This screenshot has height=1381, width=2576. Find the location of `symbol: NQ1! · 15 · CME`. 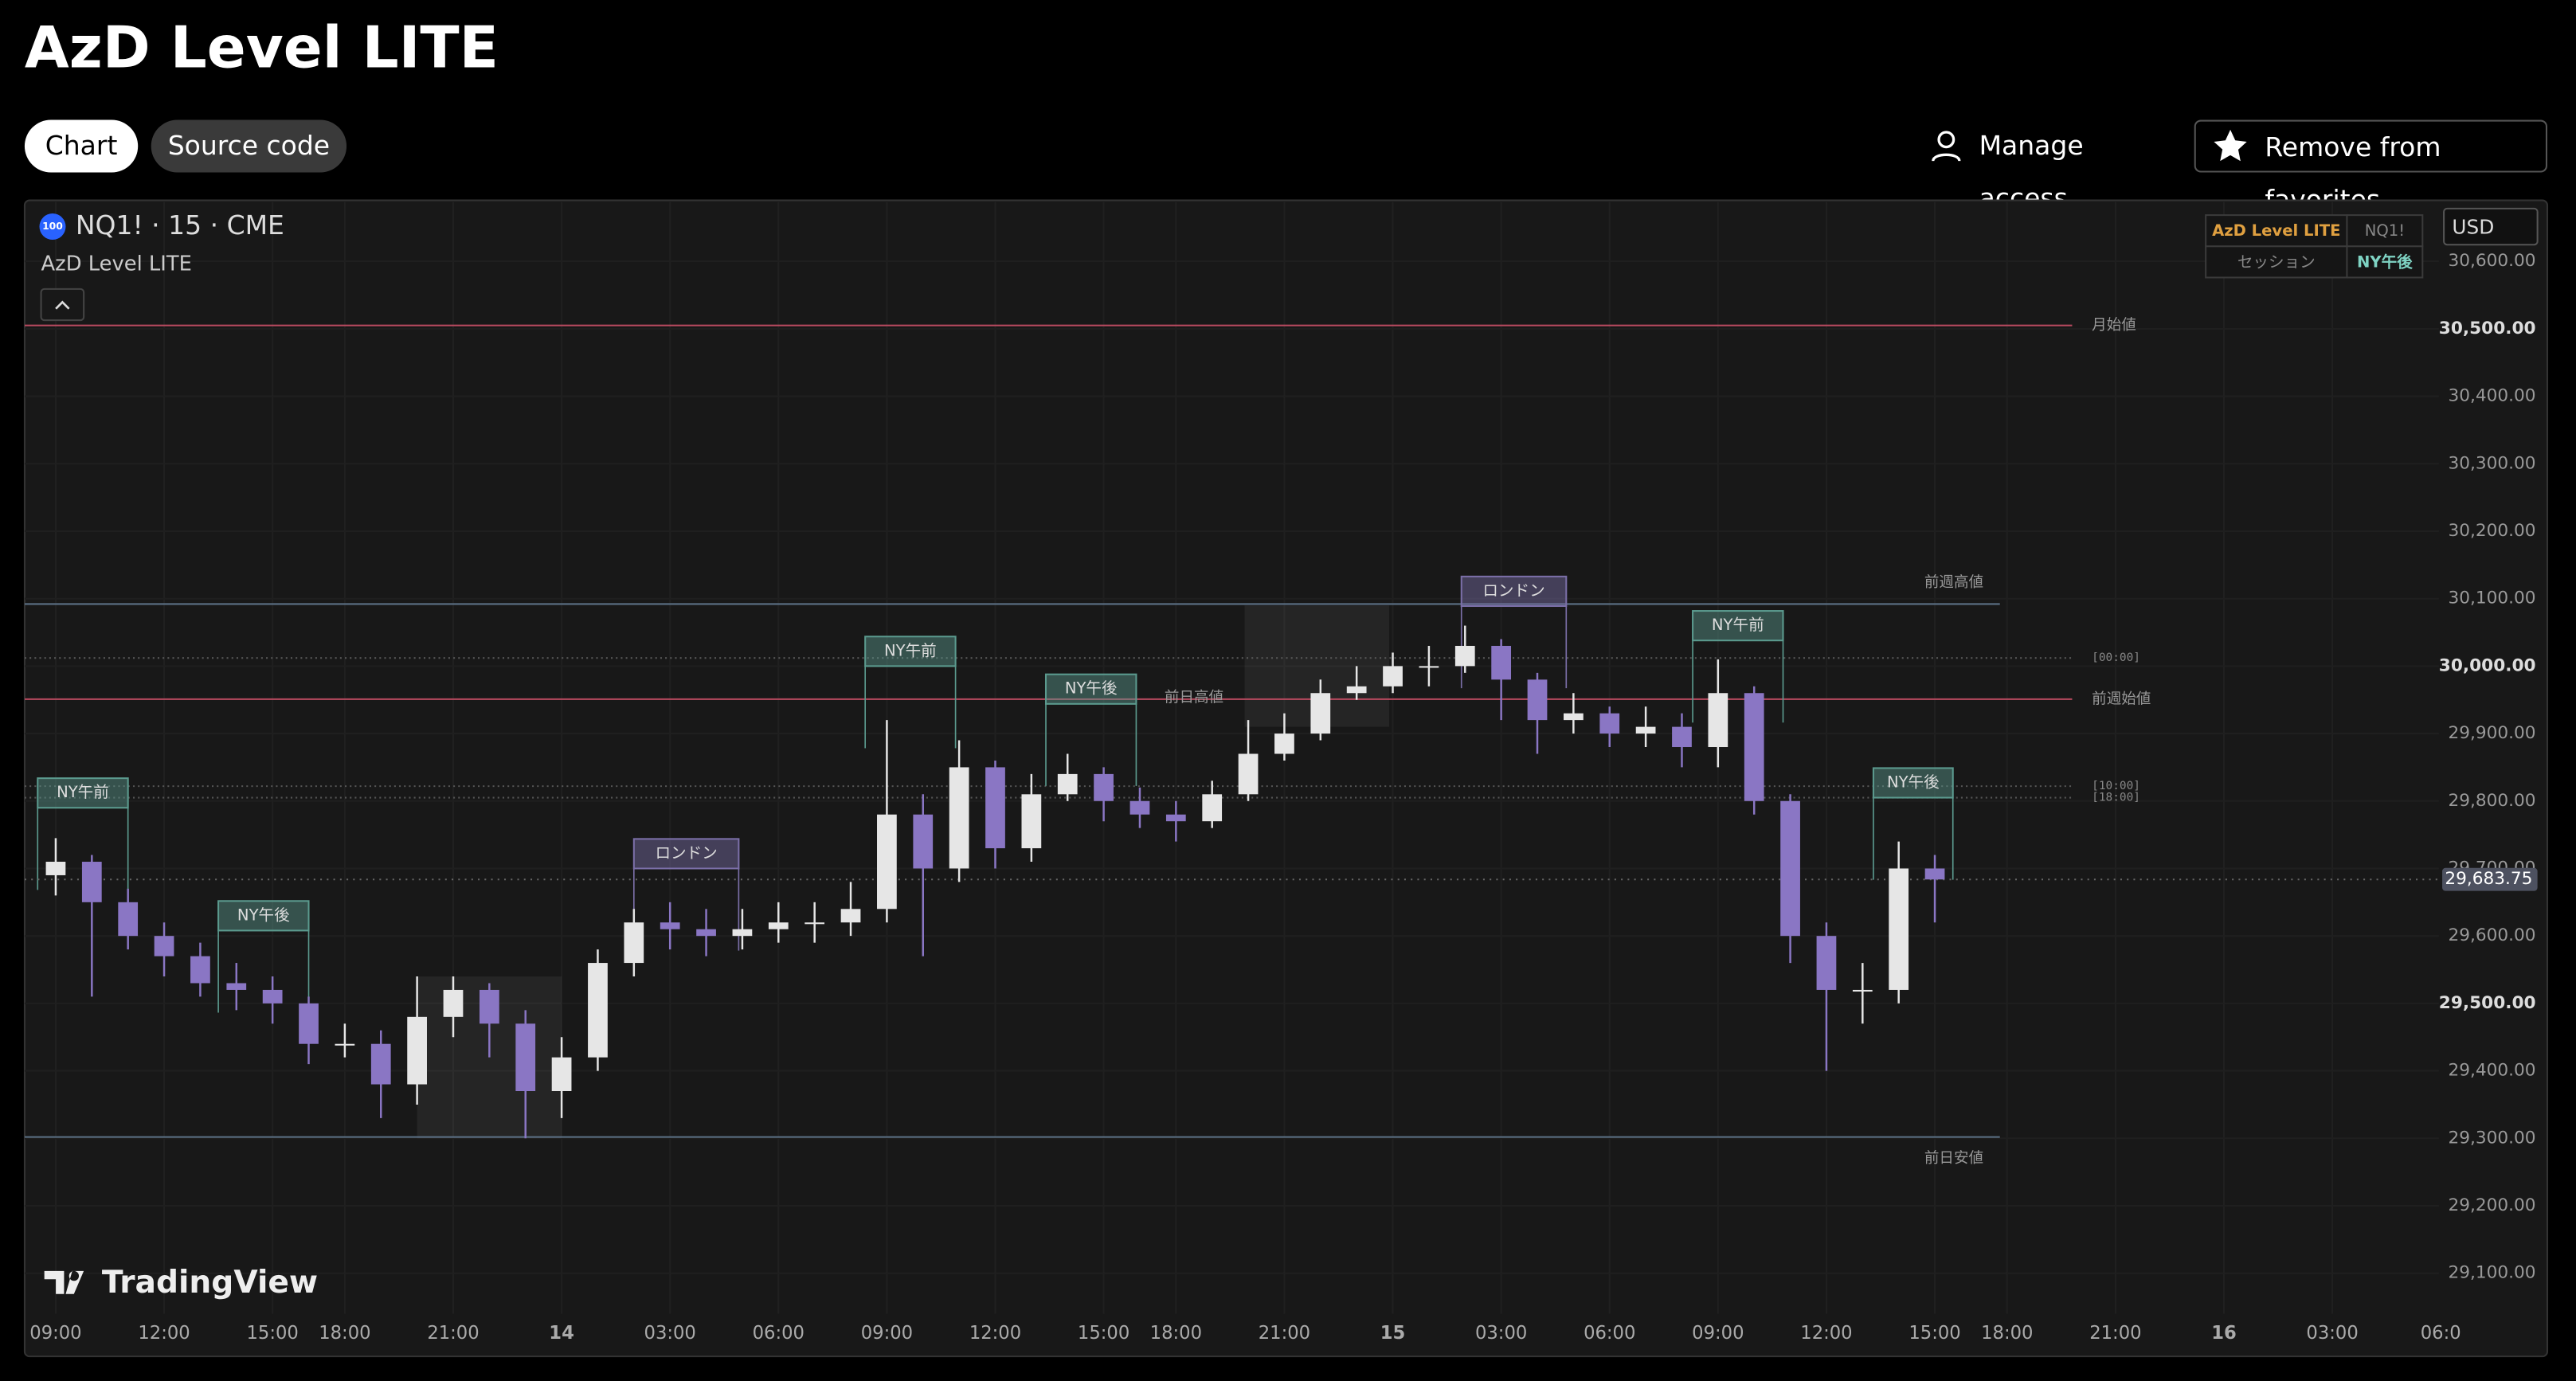

symbol: NQ1! · 15 · CME is located at coordinates (180, 225).